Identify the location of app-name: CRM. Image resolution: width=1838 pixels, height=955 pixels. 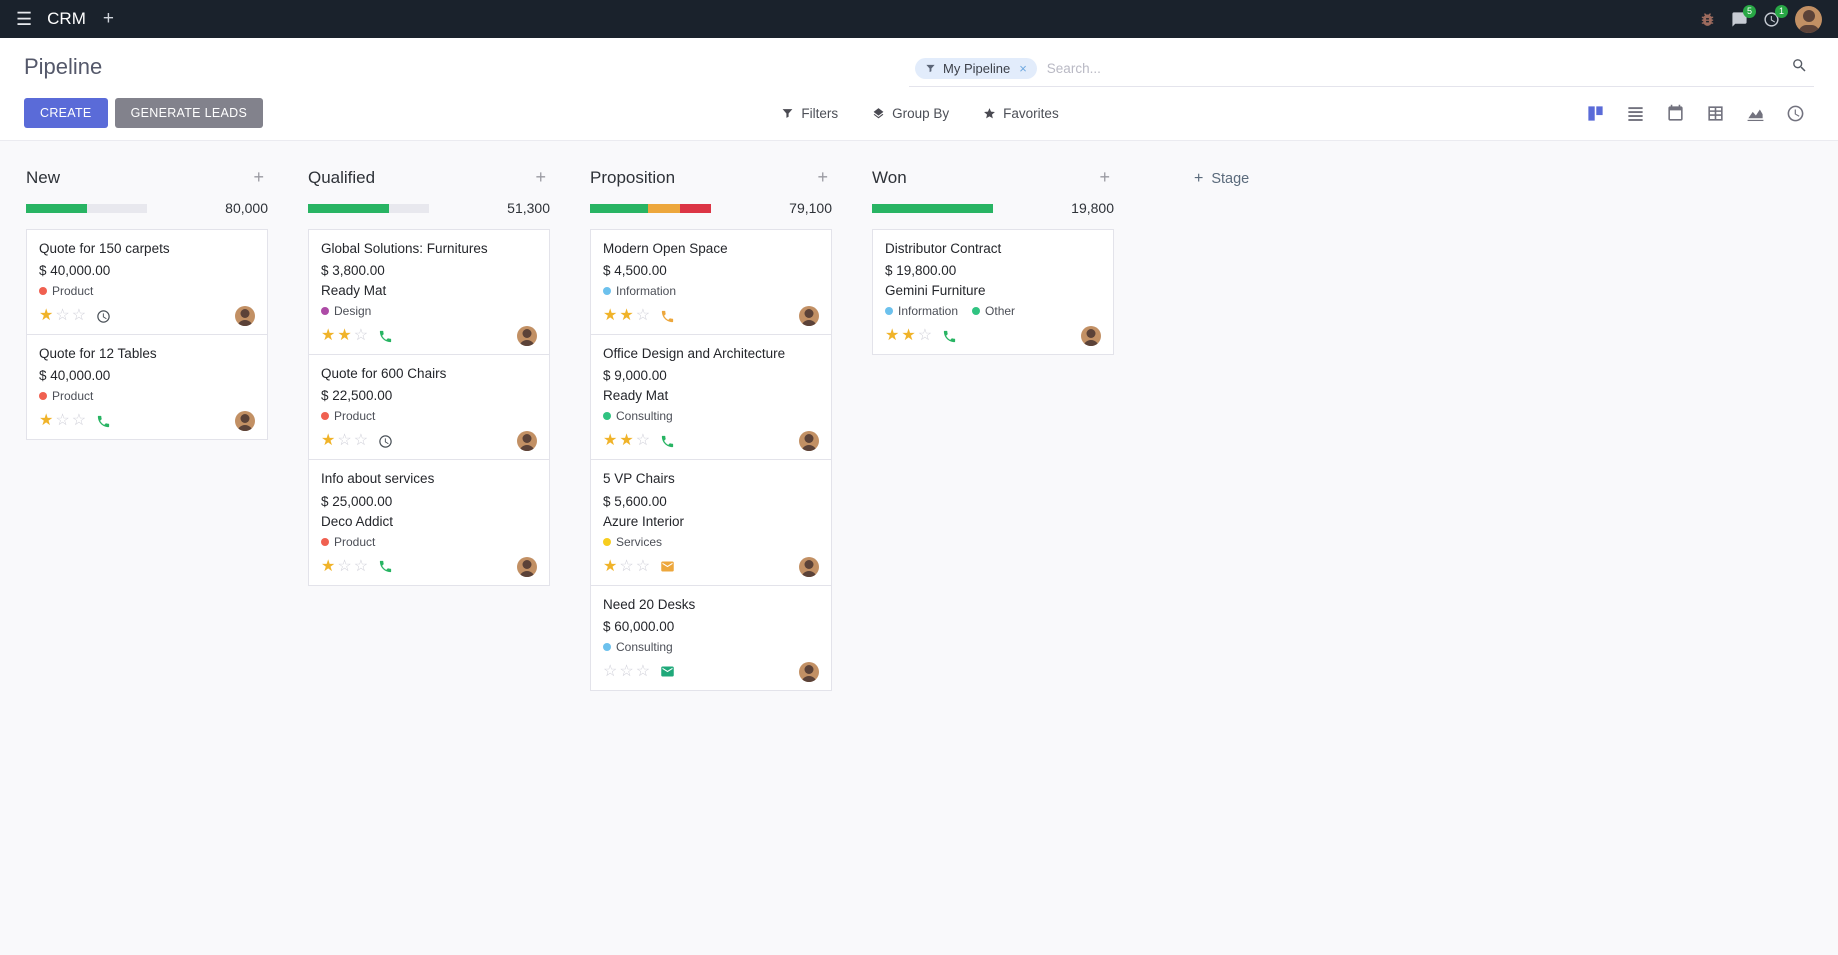
(66, 18).